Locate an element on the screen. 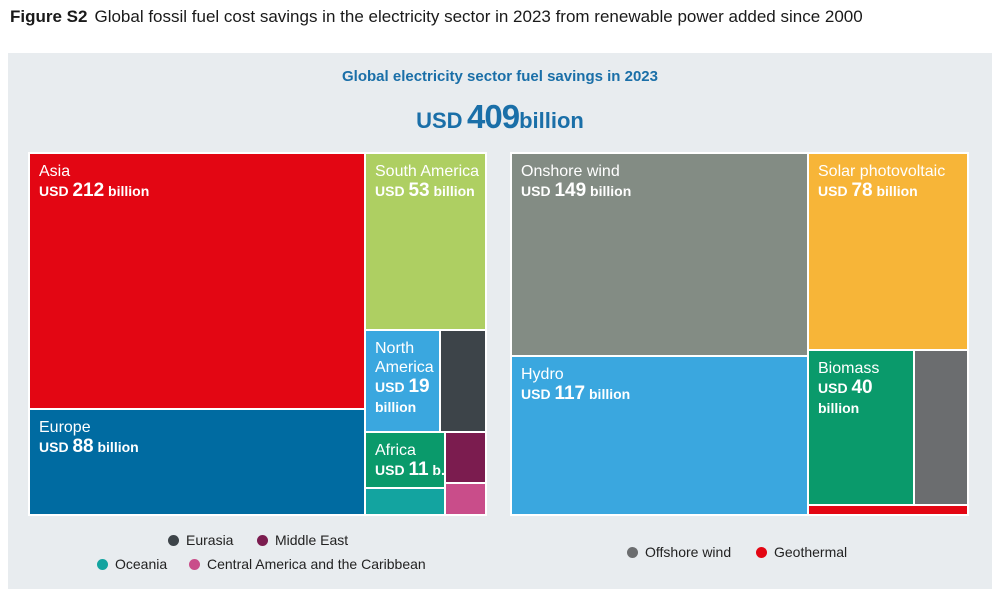 This screenshot has height=597, width=1000. tile-oceania is located at coordinates (405, 501).